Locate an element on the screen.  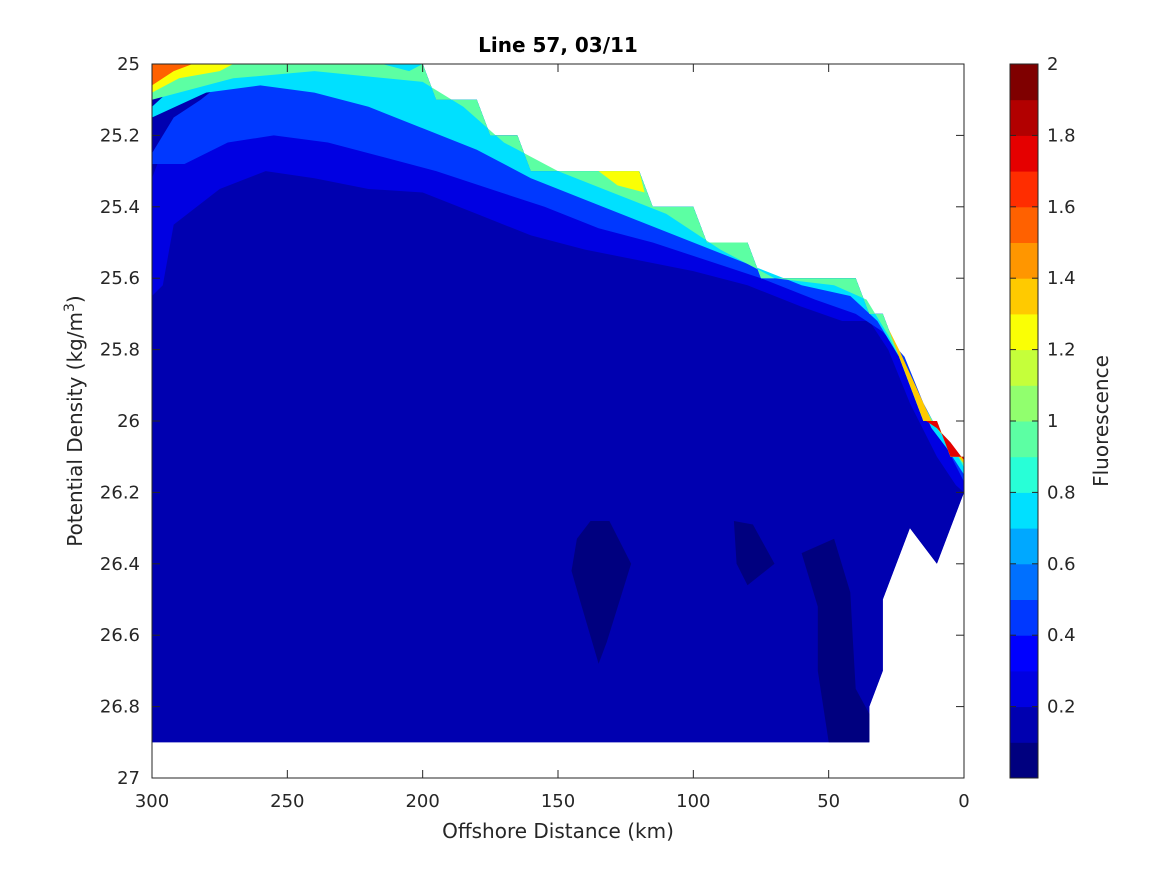
x-tick-label: 300 is located at coordinates (152, 801).